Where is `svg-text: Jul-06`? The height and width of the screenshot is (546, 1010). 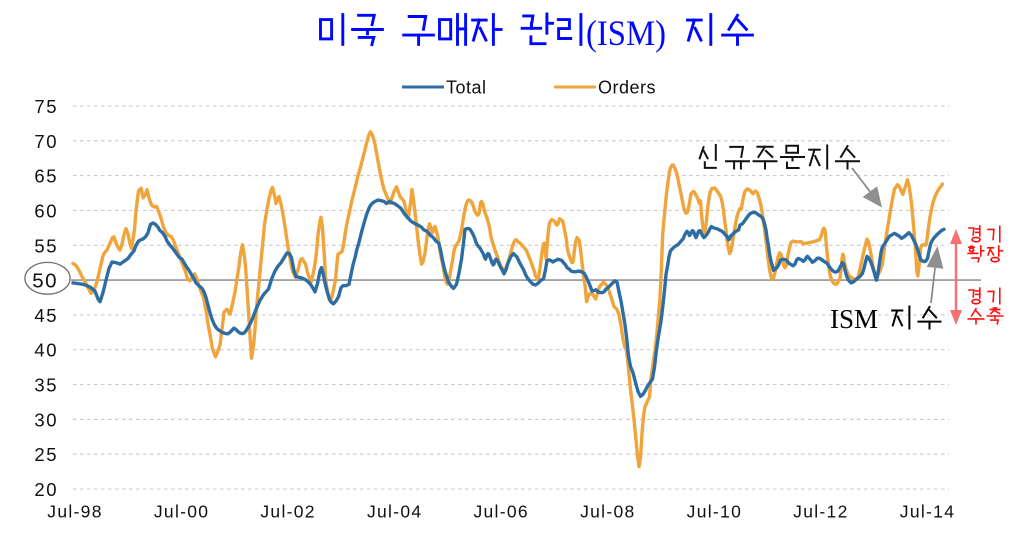
svg-text: Jul-06 is located at coordinates (500, 512).